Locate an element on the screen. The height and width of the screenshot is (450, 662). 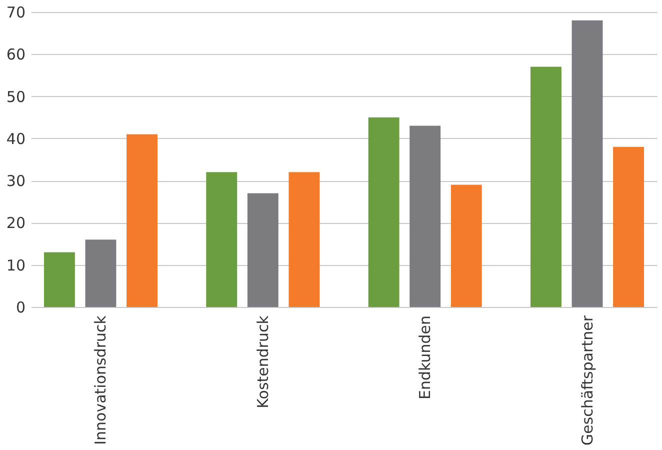
y-tick-label: 60 is located at coordinates (16, 55).